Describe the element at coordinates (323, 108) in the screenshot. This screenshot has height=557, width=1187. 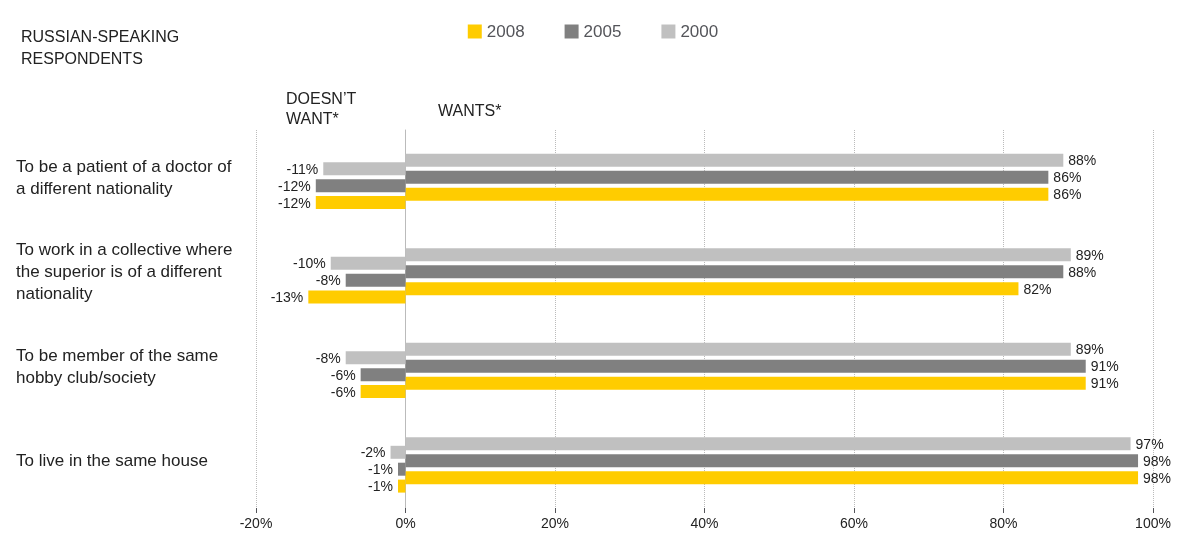
I see `text: DOESN’T WANT*` at that location.